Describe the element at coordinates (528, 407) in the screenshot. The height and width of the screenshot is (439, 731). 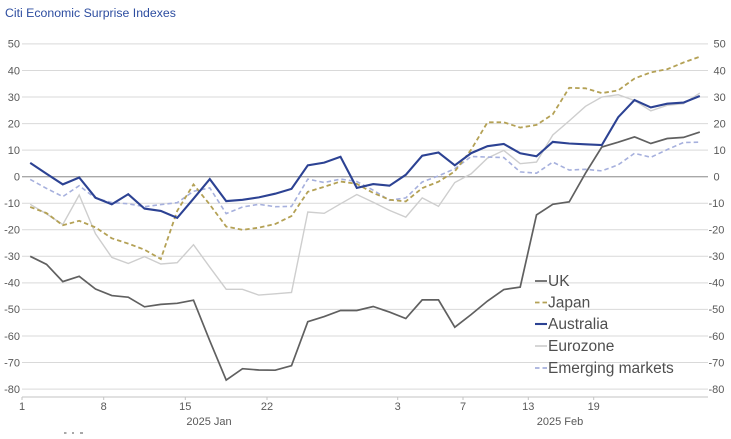
I see `svg-text: 13` at that location.